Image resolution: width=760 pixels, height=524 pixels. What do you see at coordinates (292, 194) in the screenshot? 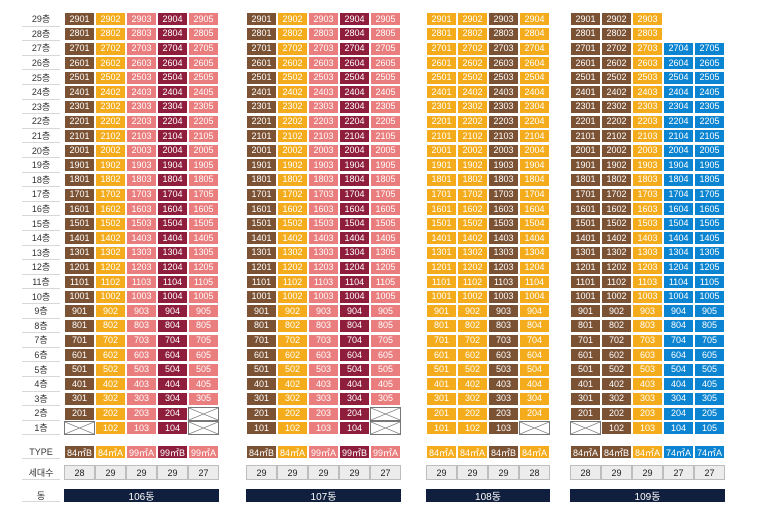
I see `unit-cell: 1702` at bounding box center [292, 194].